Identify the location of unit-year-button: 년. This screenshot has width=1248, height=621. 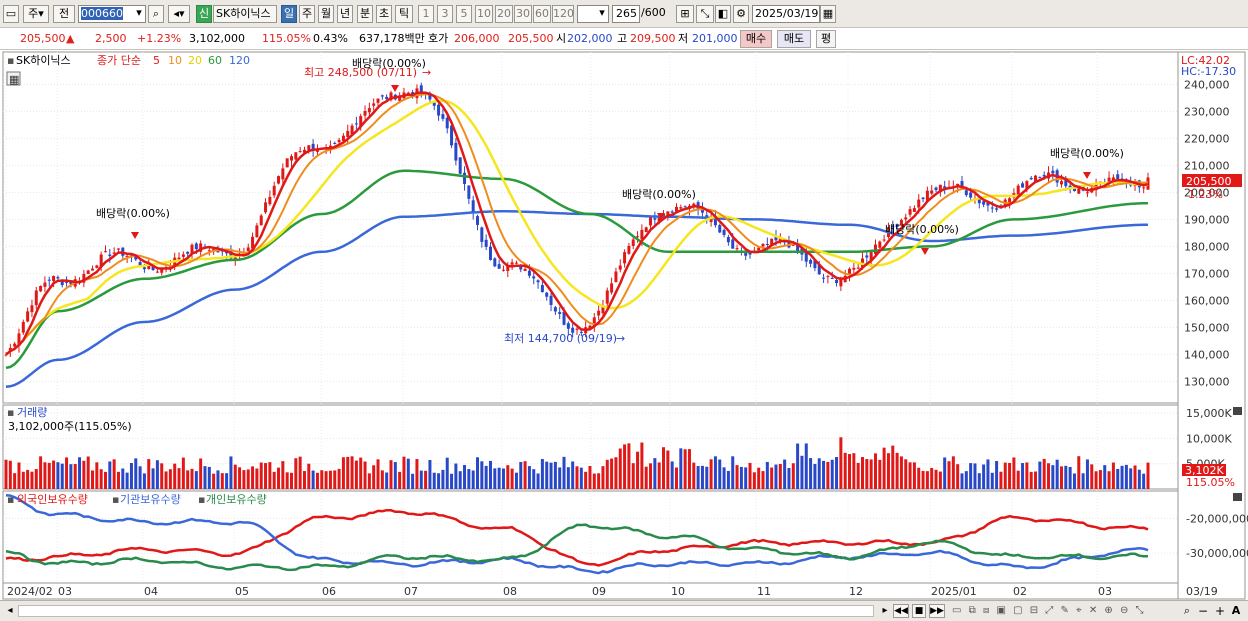
(345, 14).